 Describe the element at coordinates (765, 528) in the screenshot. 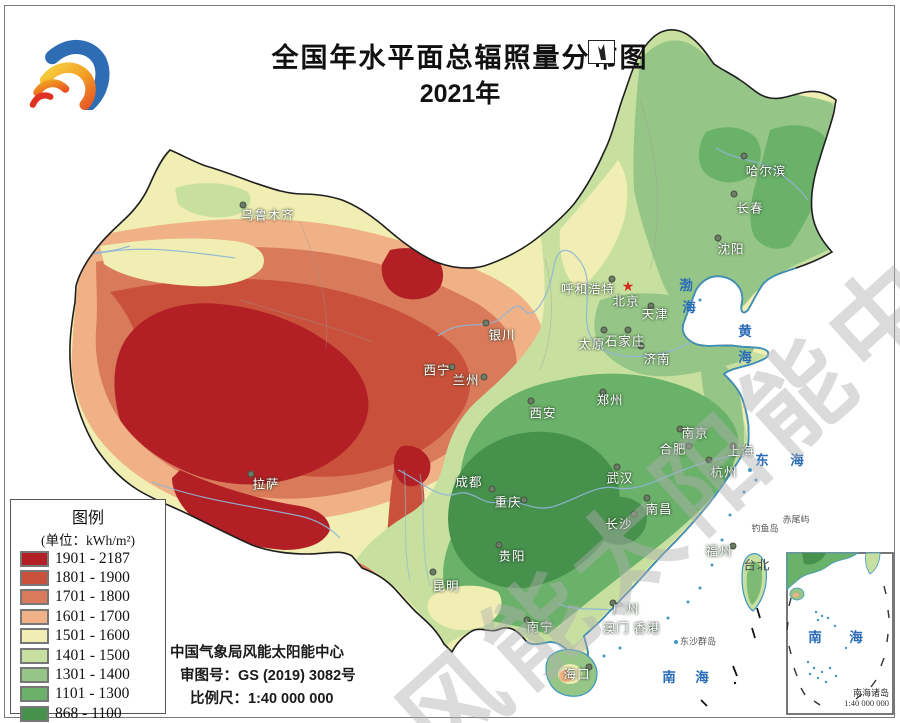

I see `island-label: 钓鱼岛` at that location.